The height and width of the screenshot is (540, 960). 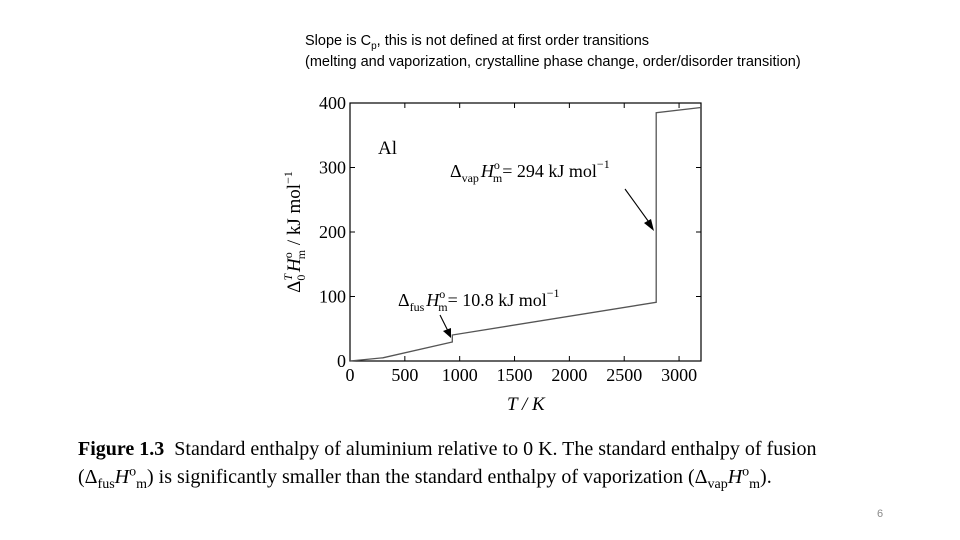 What do you see at coordinates (460, 375) in the screenshot?
I see `x-tick-label: 1000` at bounding box center [460, 375].